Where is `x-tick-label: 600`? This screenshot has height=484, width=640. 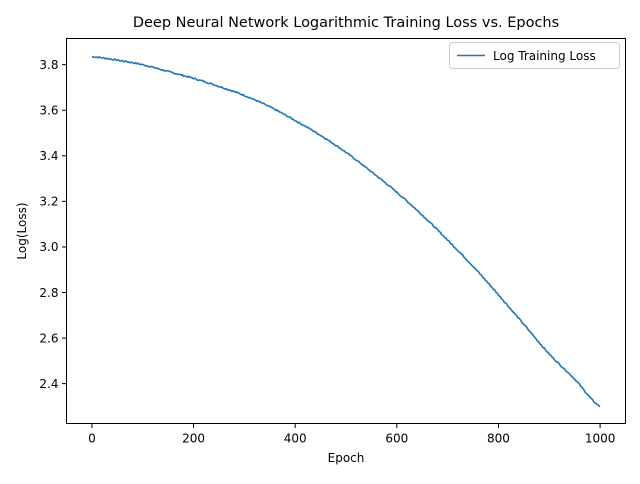 x-tick-label: 600 is located at coordinates (396, 439).